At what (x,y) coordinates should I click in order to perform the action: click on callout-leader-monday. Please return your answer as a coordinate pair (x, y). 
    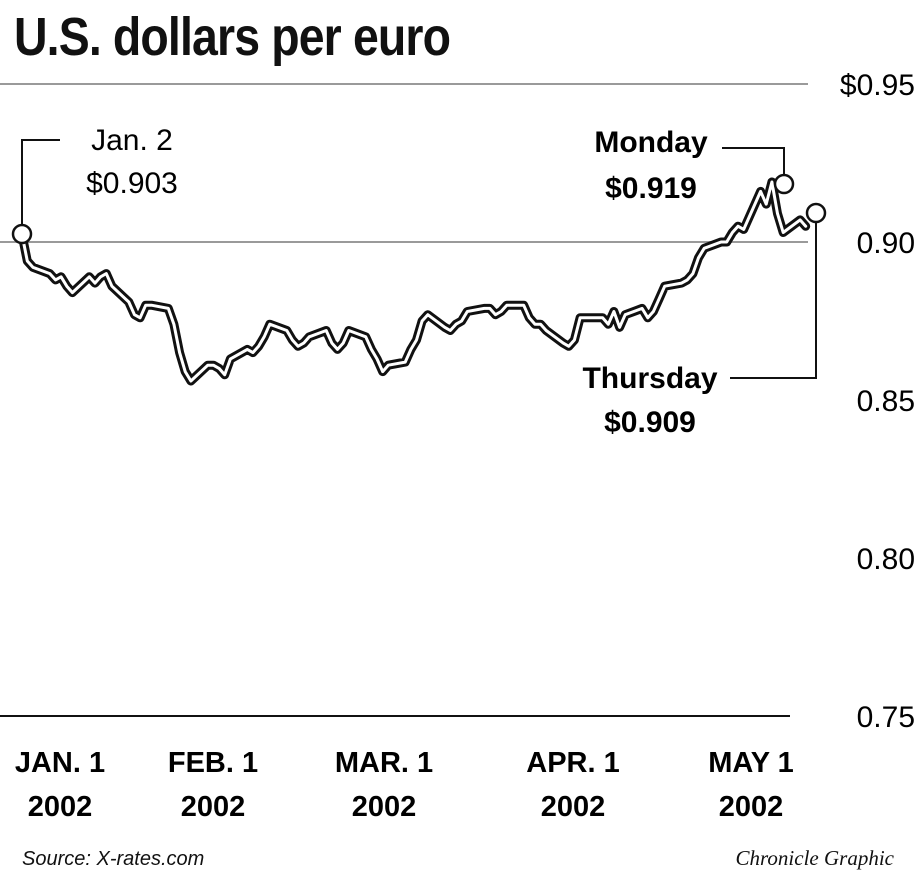
    Looking at the image, I should click on (753, 161).